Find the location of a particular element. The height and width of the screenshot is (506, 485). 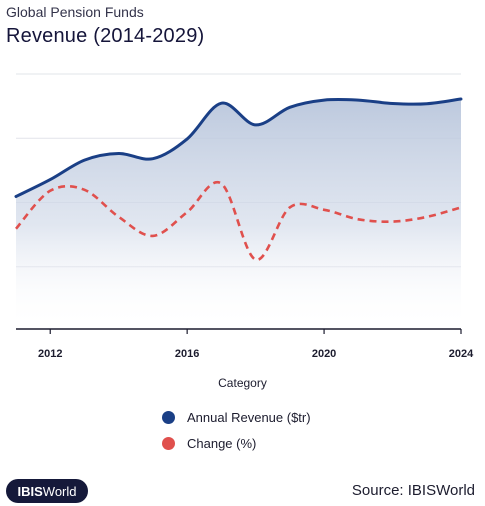

revenue-point-2024 is located at coordinates (461, 99).